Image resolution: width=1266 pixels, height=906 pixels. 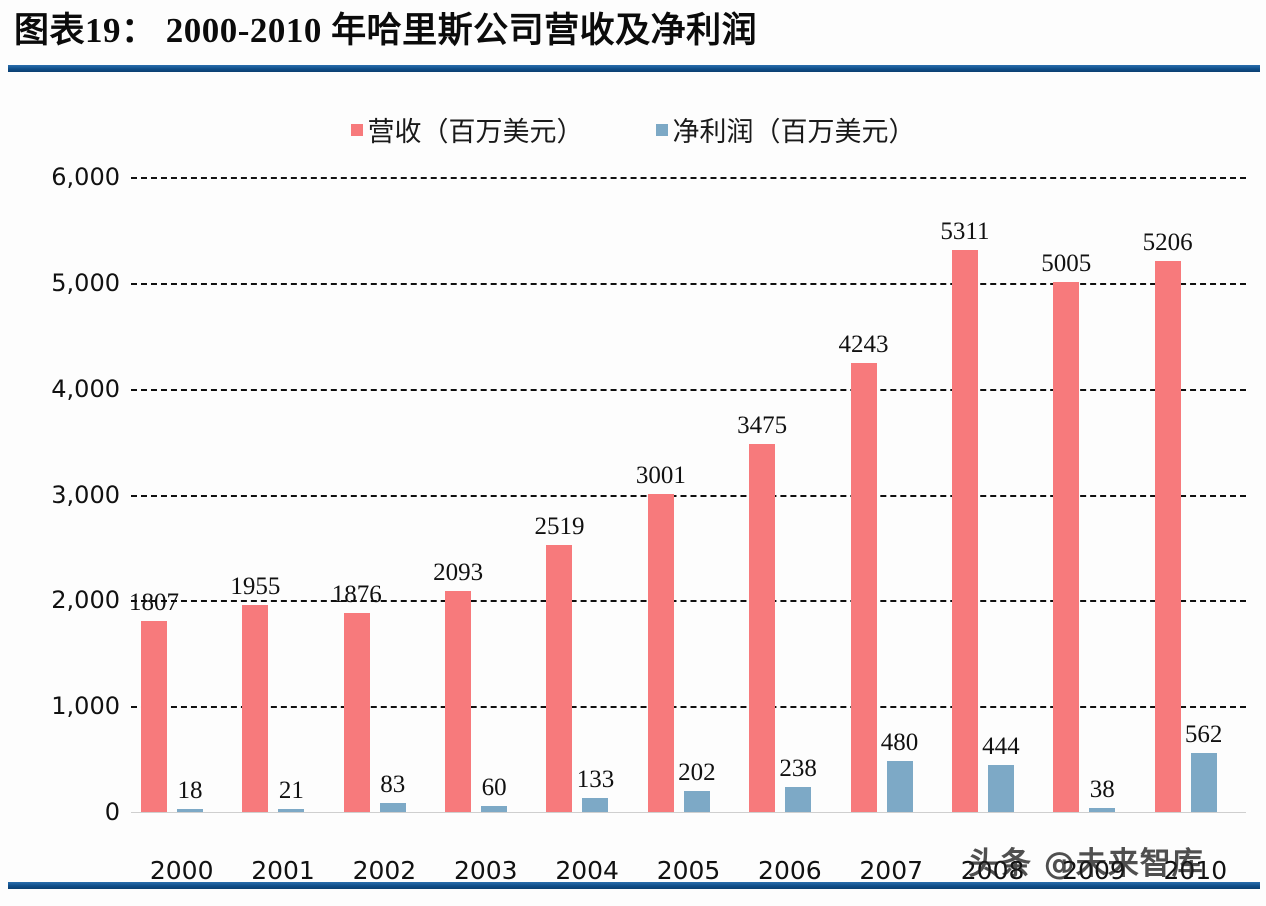 I want to click on y-tick-label: 0, so click(x=112, y=812).